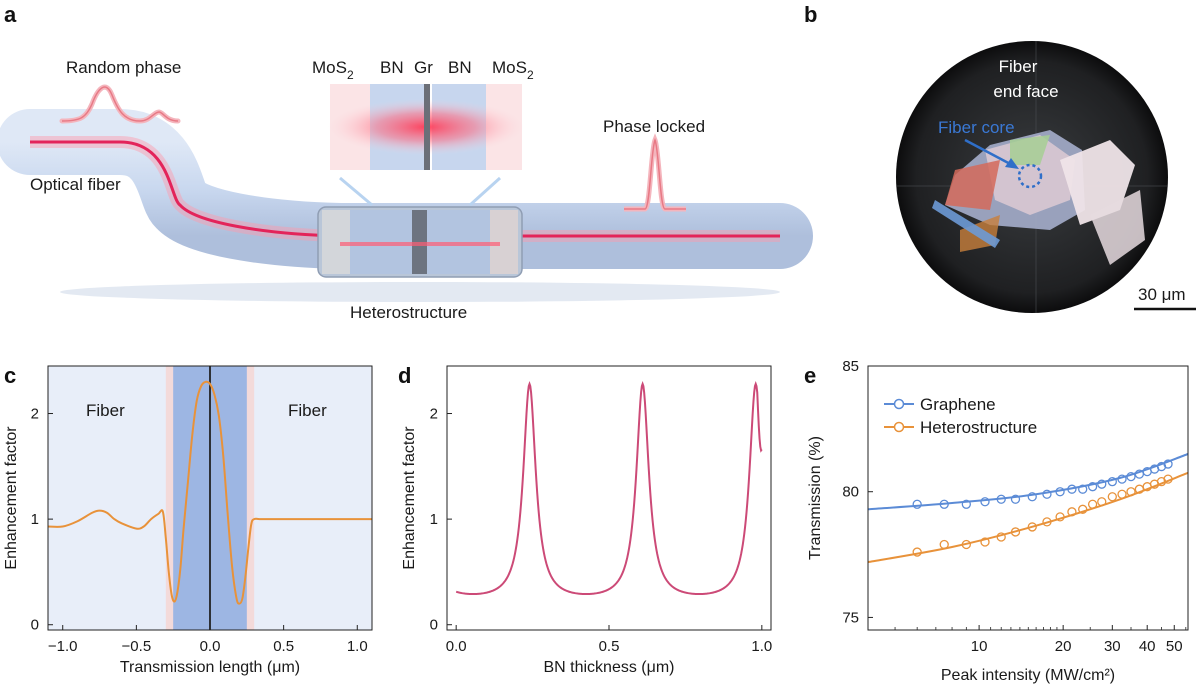  Describe the element at coordinates (120, 104) in the screenshot. I see `random-phase-pulse` at that location.